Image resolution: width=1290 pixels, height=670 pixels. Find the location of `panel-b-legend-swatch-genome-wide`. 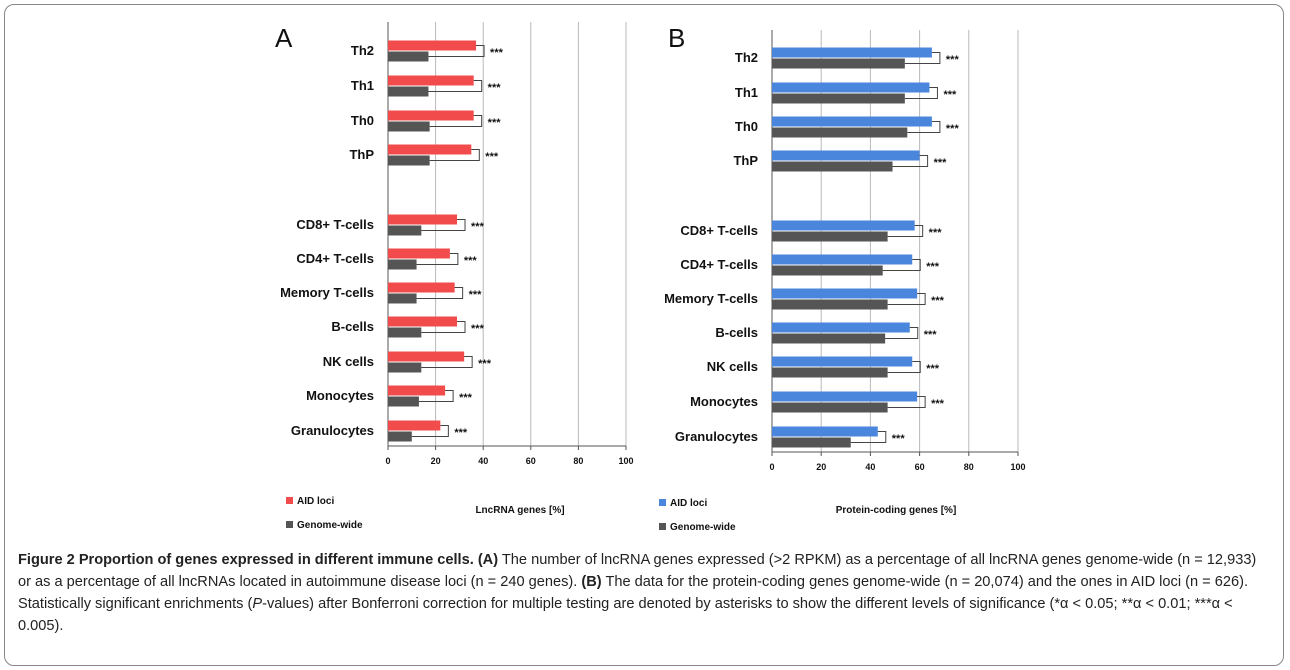

panel-b-legend-swatch-genome-wide is located at coordinates (662, 526).